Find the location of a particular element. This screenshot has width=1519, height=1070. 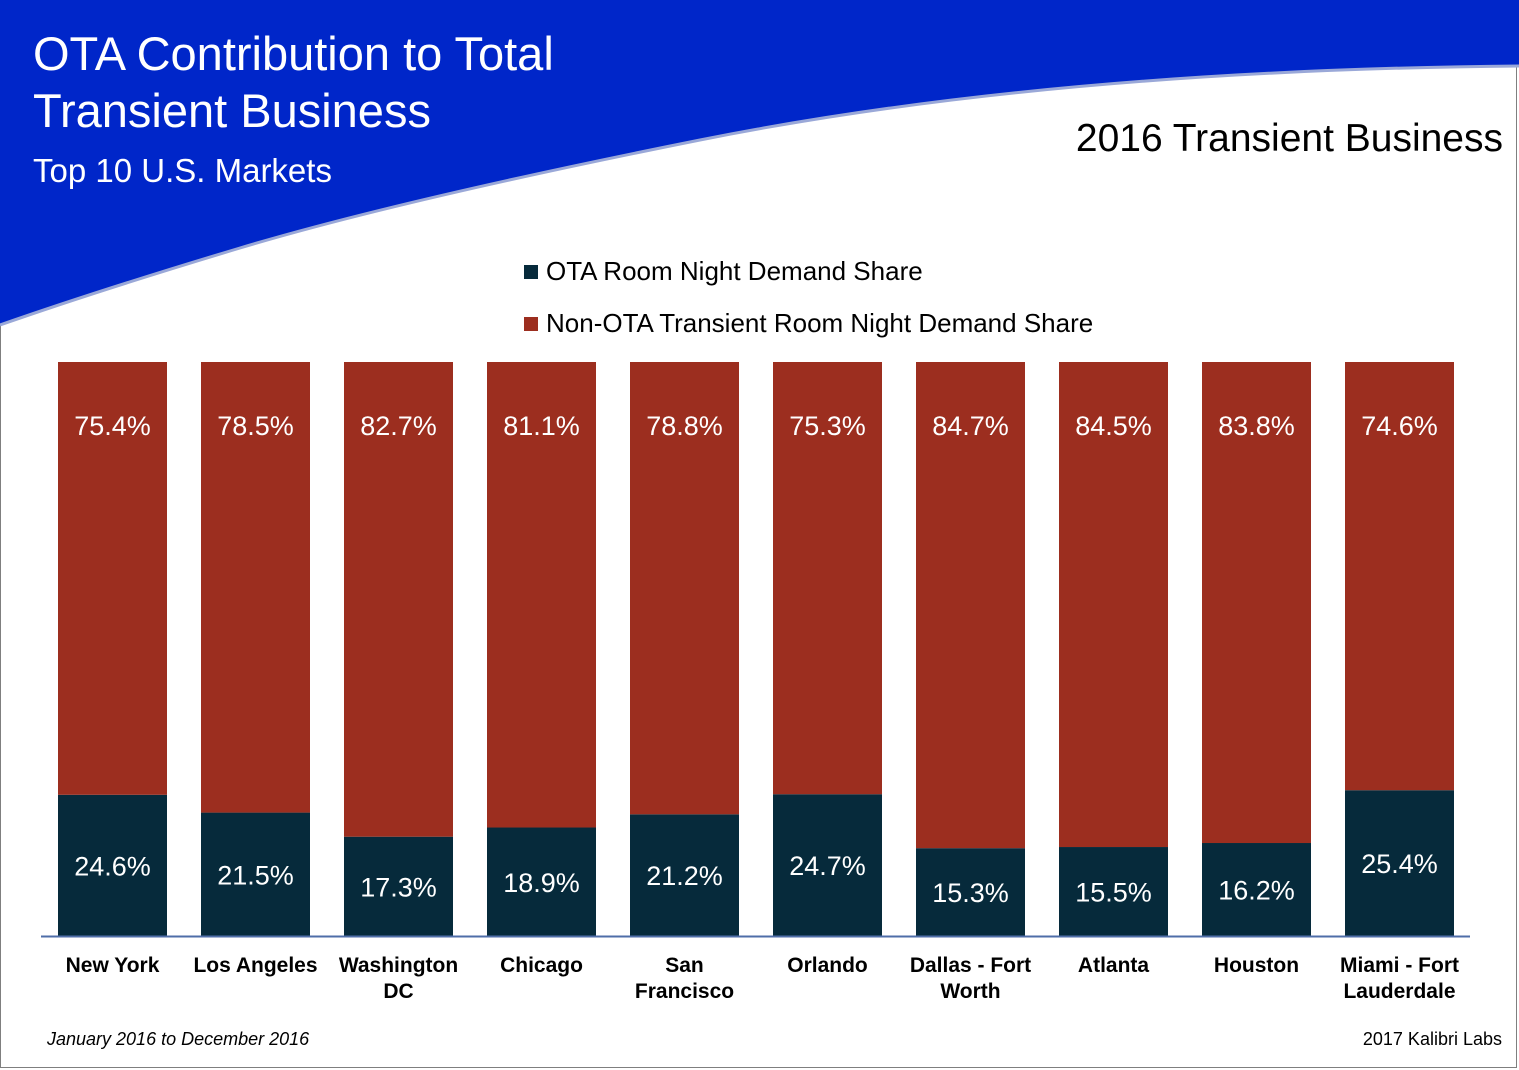

data-label-non-ota-6: 84.7% is located at coordinates (970, 426).